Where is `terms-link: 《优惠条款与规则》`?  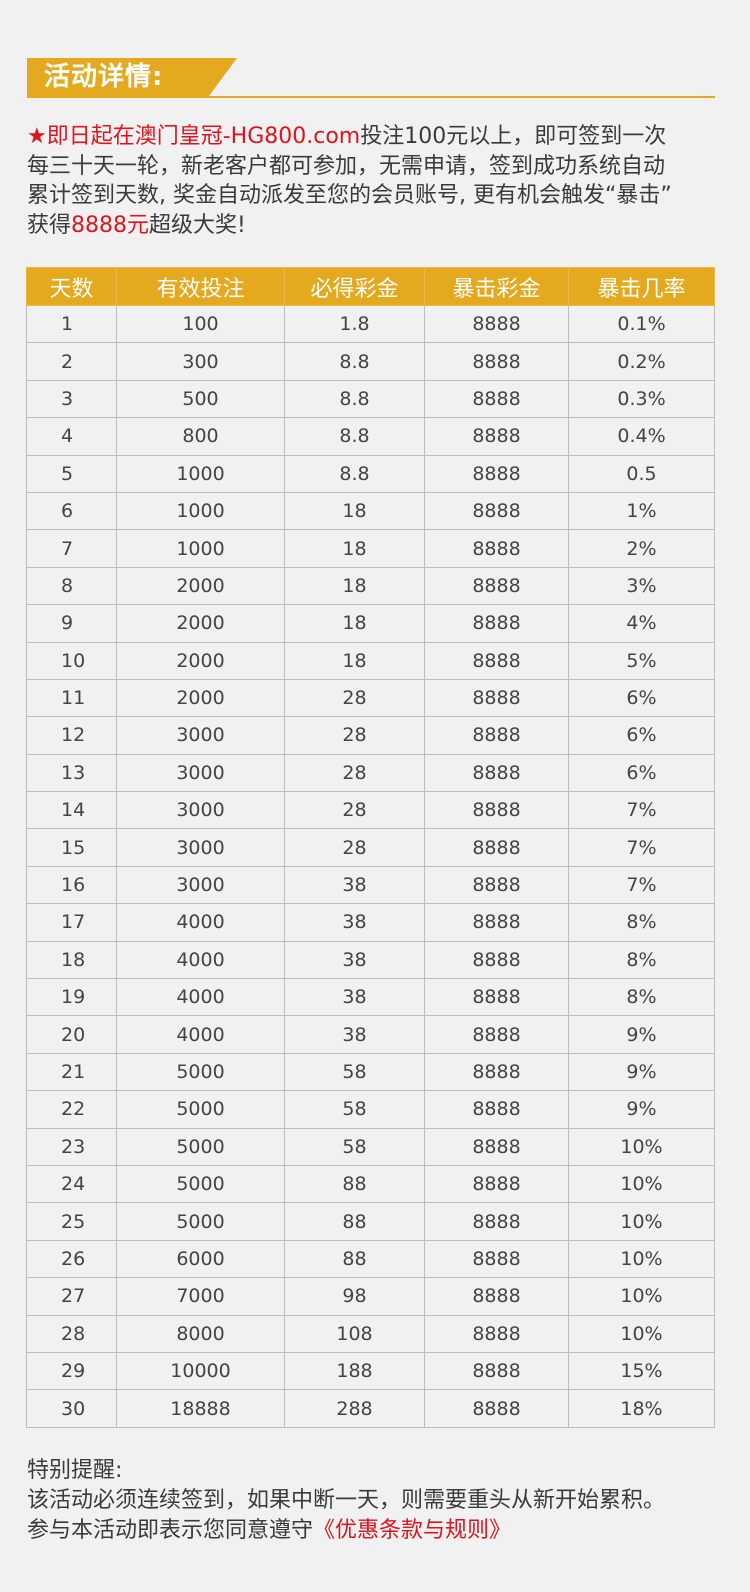
terms-link: 《优惠条款与规则》 is located at coordinates (412, 1530).